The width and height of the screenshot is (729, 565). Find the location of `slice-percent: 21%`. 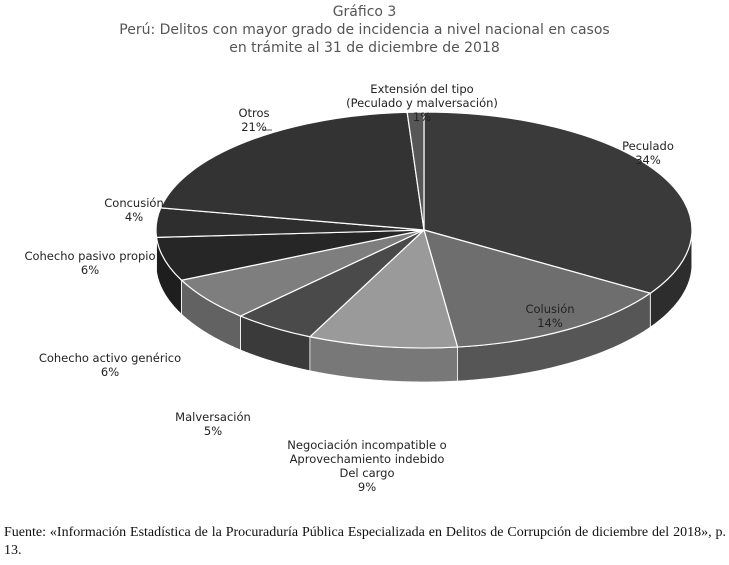

slice-percent: 21% is located at coordinates (254, 127).